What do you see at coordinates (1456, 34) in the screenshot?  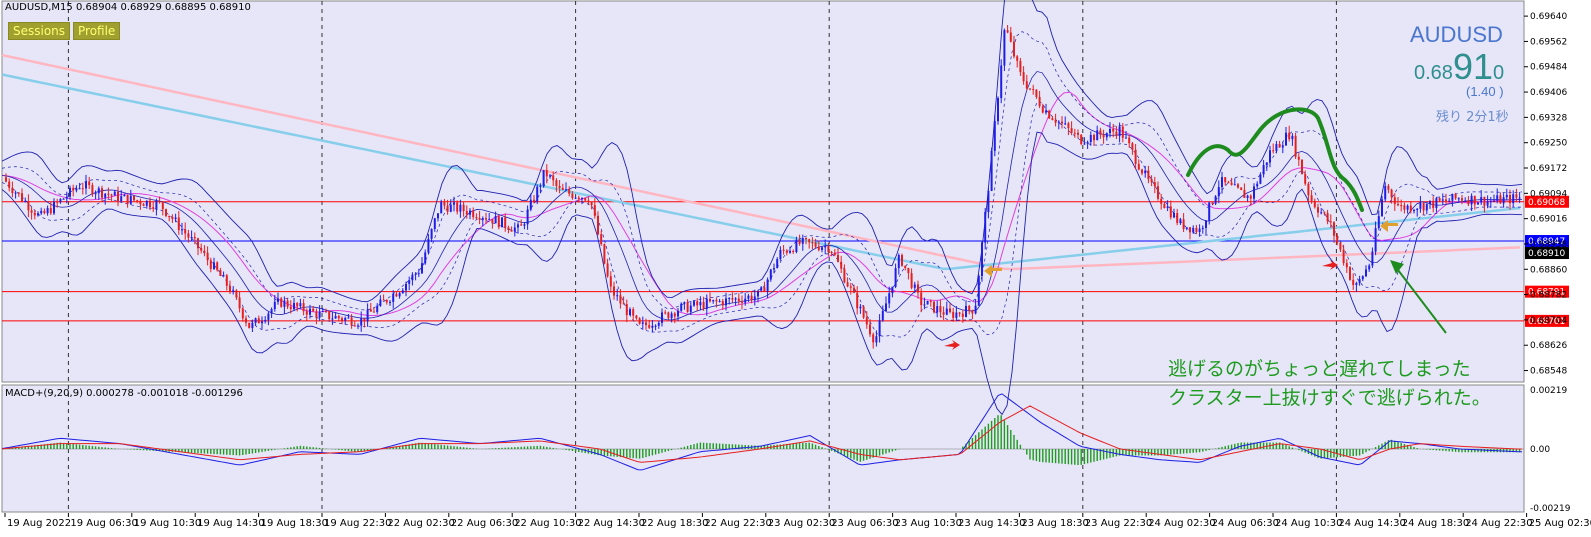 I see `ticker-symbol: AUDUSD` at bounding box center [1456, 34].